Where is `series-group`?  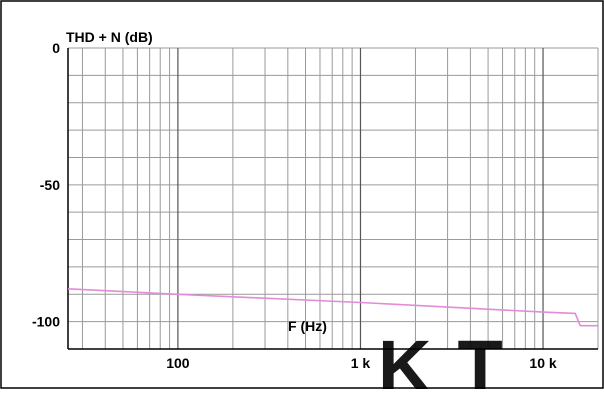
series-group is located at coordinates (332, 307).